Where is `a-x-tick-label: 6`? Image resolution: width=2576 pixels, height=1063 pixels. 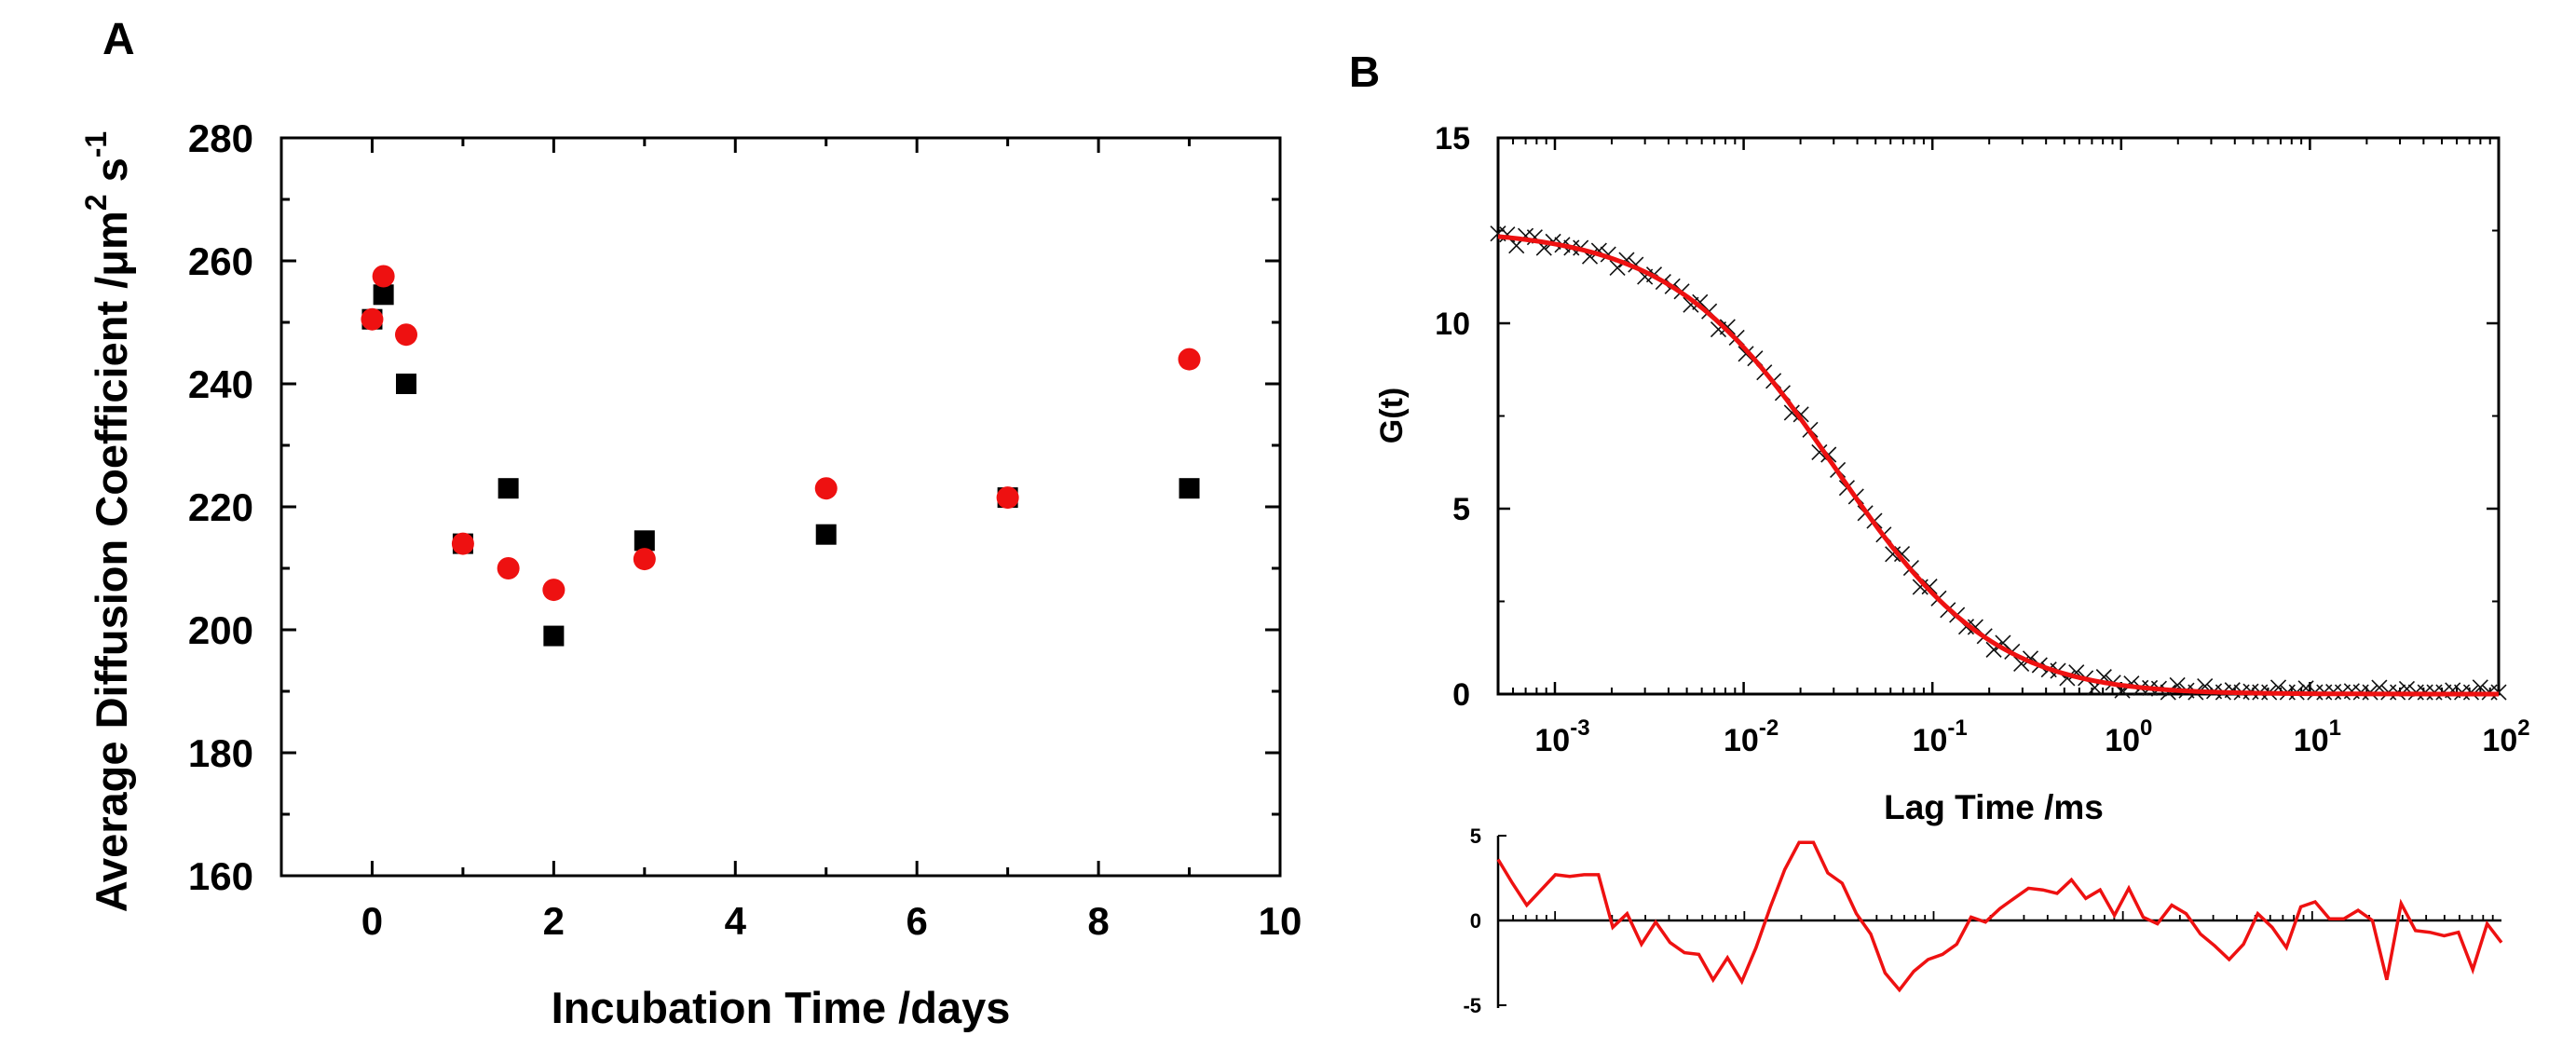
a-x-tick-label: 6 is located at coordinates (917, 921).